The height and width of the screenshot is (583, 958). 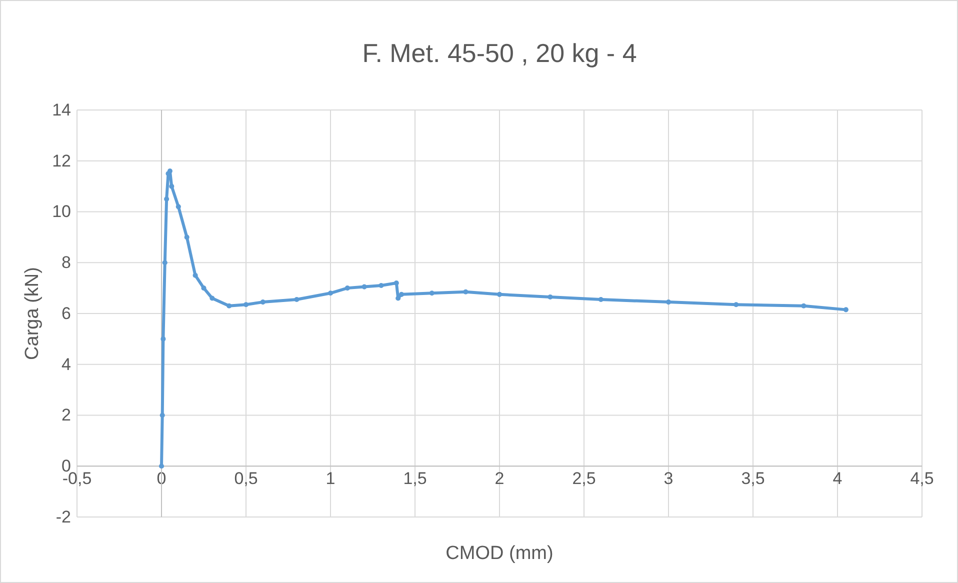 What do you see at coordinates (246, 478) in the screenshot?
I see `x-tick-label: 0,5` at bounding box center [246, 478].